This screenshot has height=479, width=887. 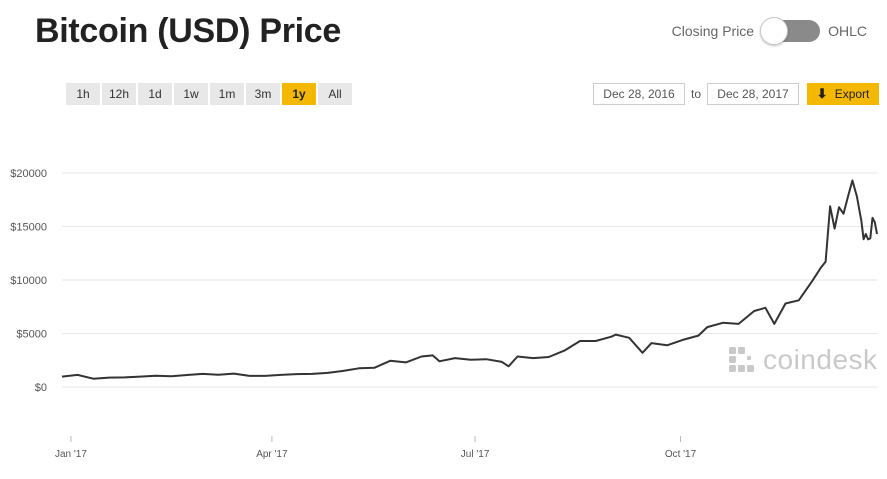 I want to click on y-tick-label: $10000, so click(x=28, y=281).